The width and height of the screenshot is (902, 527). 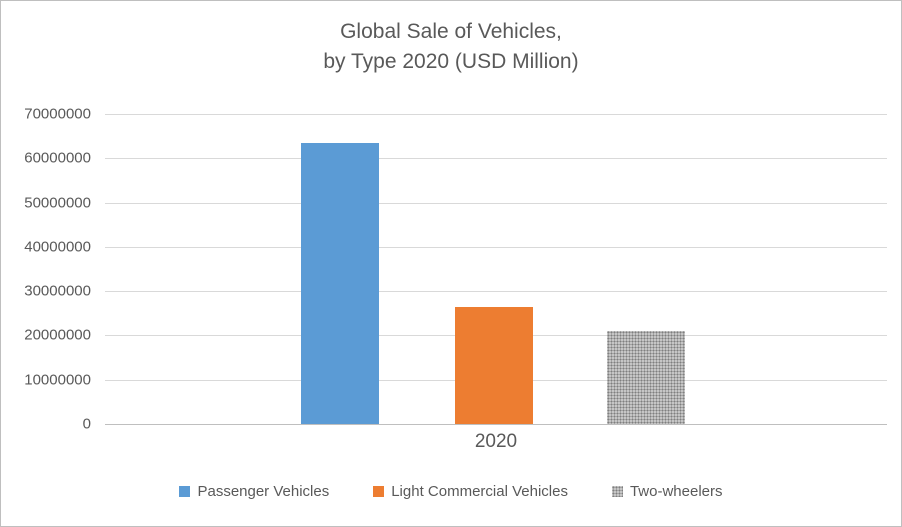 I want to click on y-tick-label: 20000000, so click(x=57, y=335).